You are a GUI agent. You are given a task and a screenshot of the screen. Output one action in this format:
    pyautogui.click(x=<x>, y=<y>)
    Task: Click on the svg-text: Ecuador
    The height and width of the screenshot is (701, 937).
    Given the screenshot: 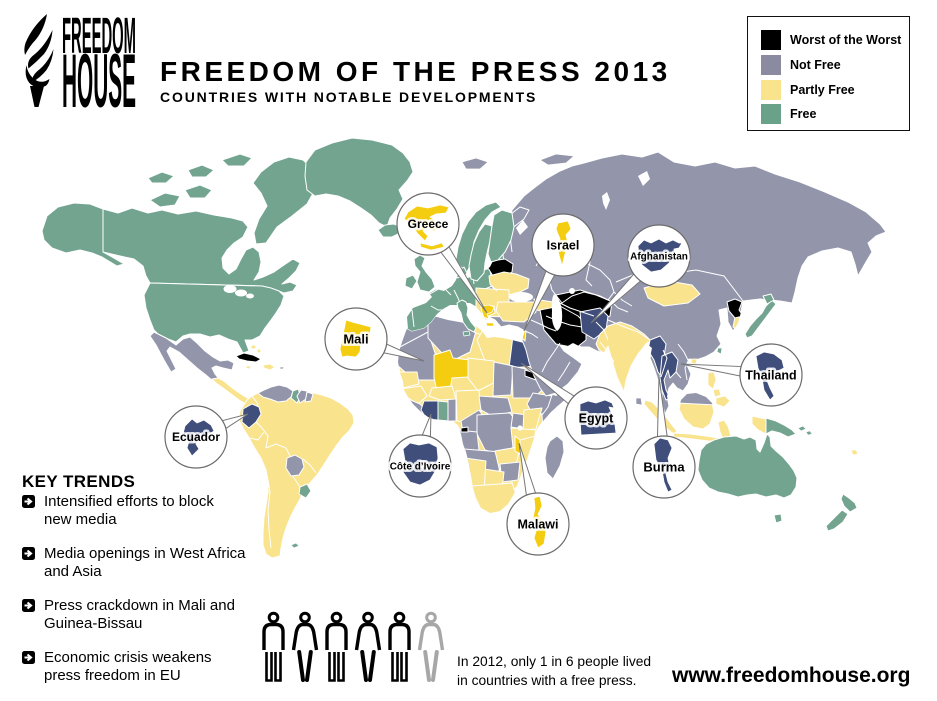 What is the action you would take?
    pyautogui.click(x=196, y=437)
    